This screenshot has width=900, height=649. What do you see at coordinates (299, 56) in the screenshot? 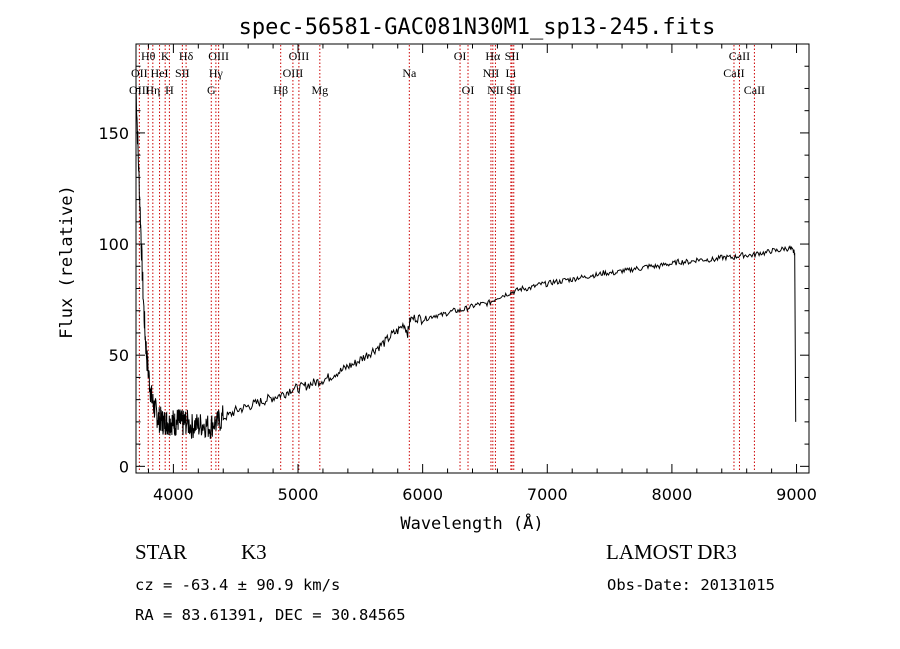
I see `marker-label-13: OIII` at bounding box center [299, 56].